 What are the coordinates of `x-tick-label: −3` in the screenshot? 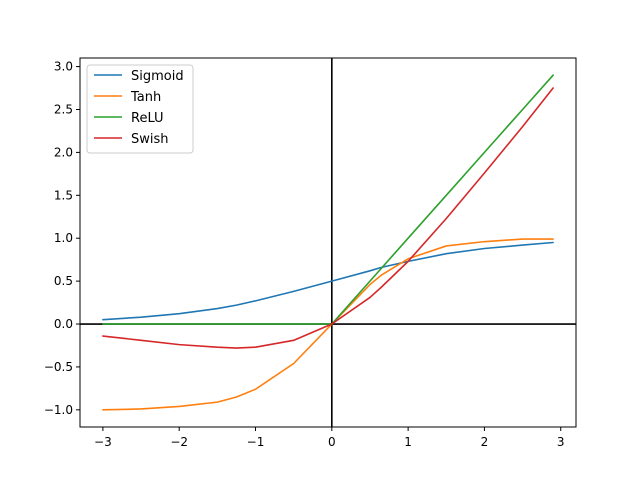 It's located at (103, 442).